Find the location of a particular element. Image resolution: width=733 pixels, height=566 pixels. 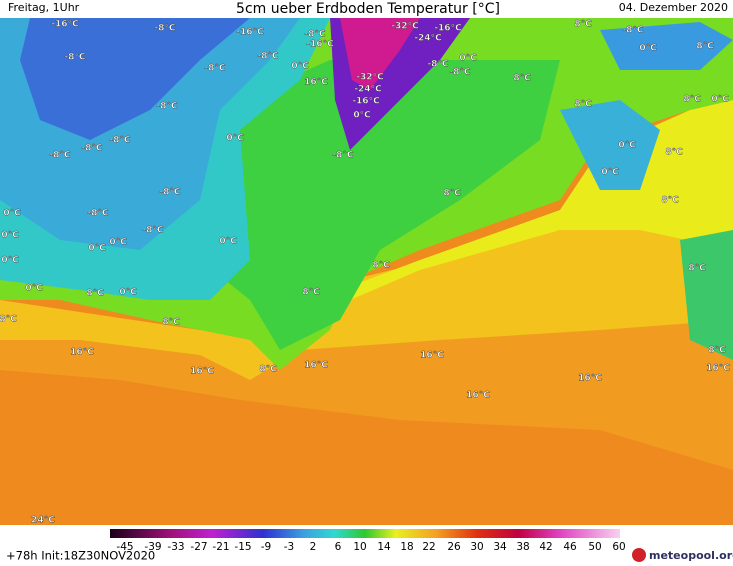

scale-tick-label: 46 is located at coordinates (570, 547).